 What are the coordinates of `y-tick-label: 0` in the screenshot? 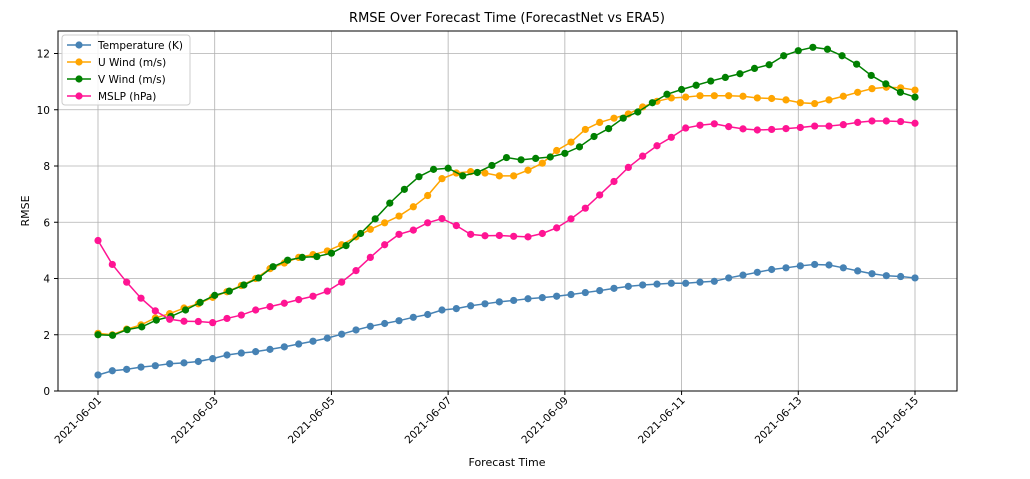 It's located at (46, 392).